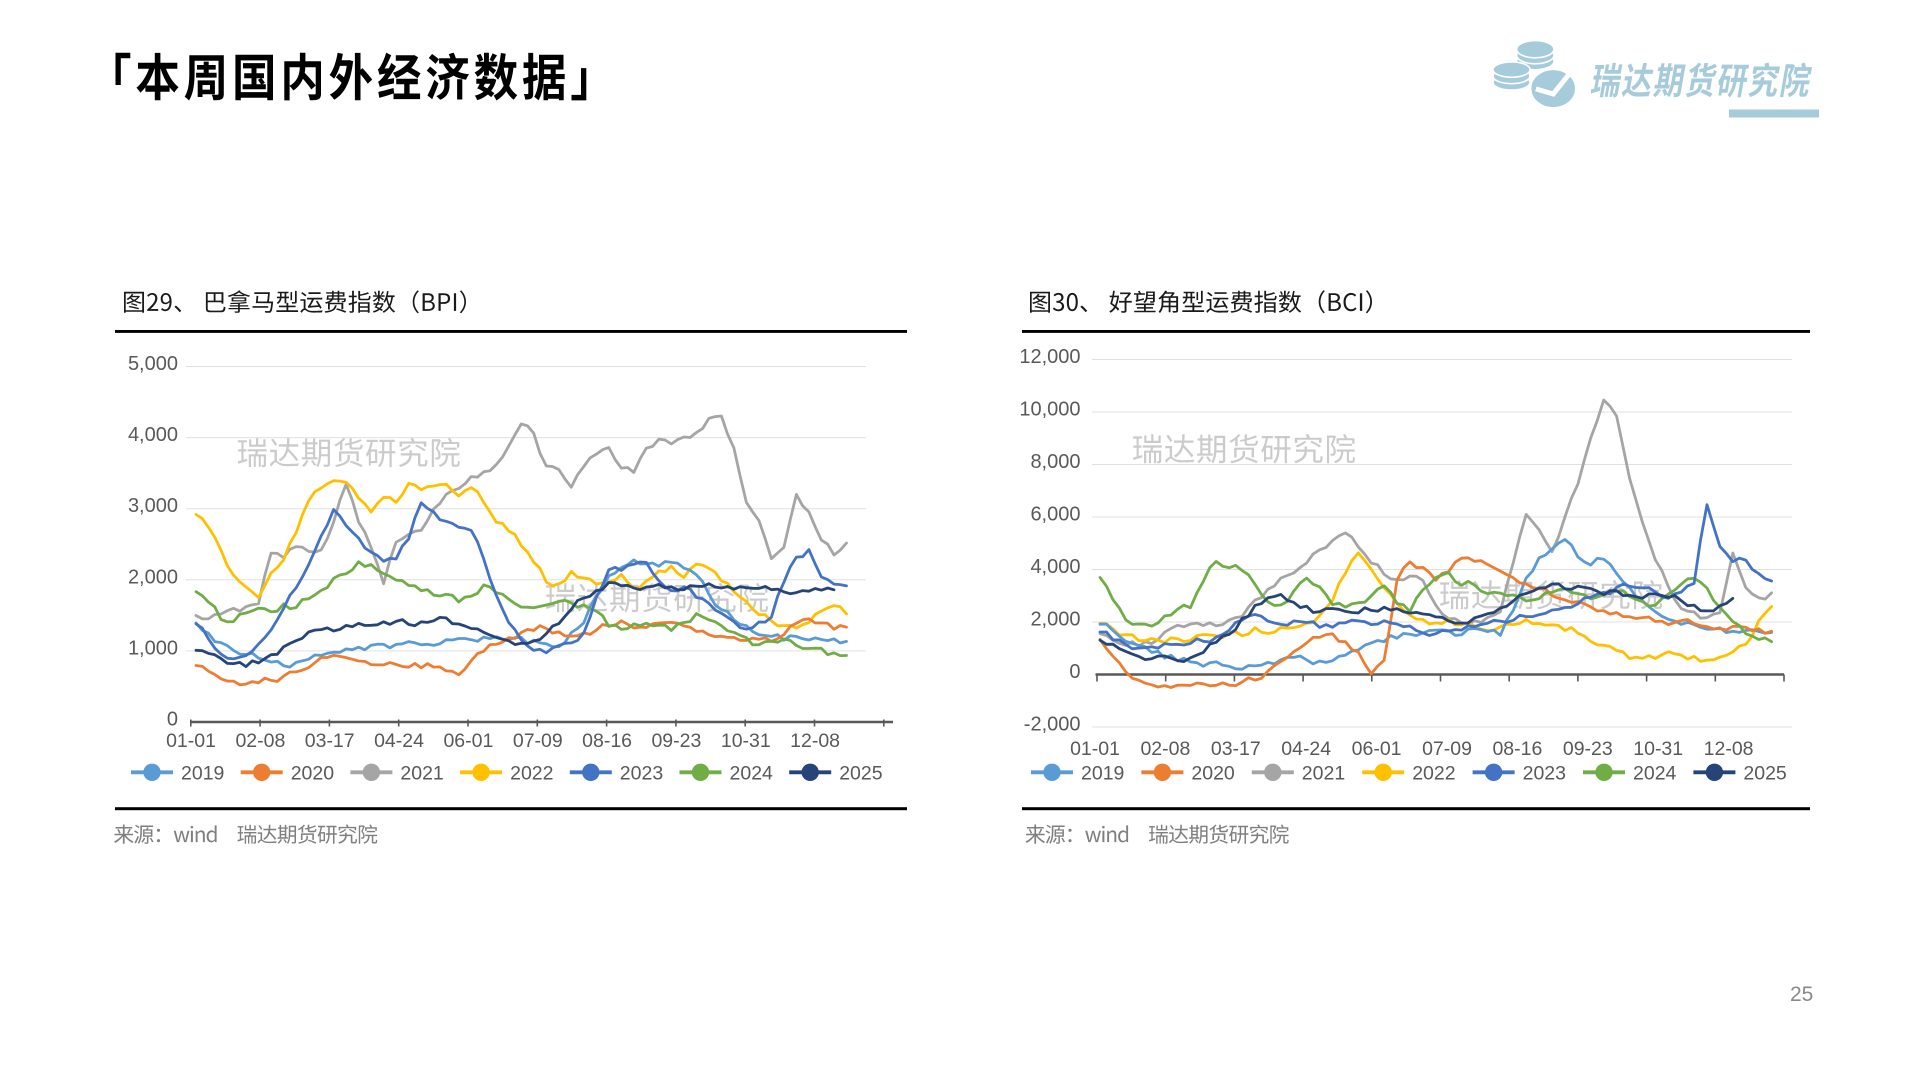 Image resolution: width=1920 pixels, height=1085 pixels. Describe the element at coordinates (153, 648) in the screenshot. I see `svg-text: 1,000` at that location.